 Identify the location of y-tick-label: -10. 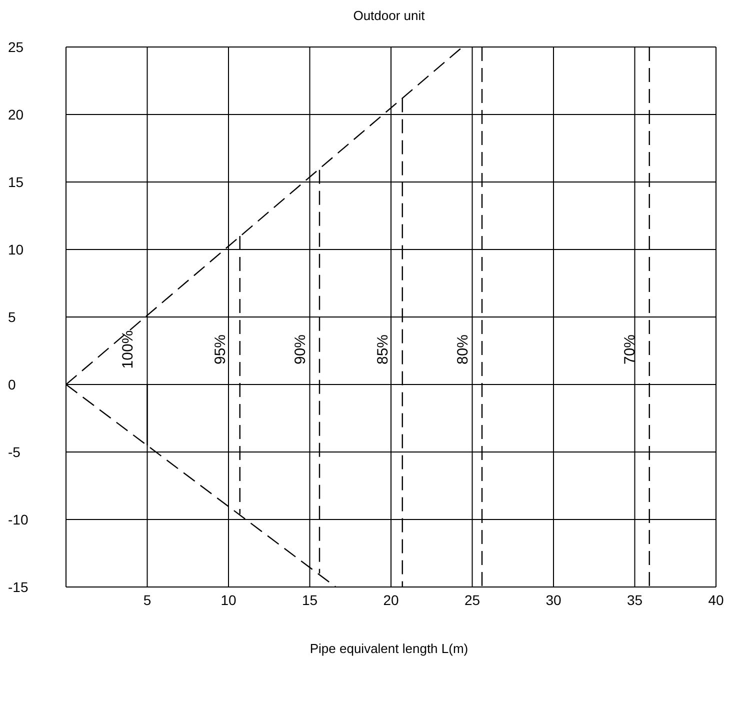
(18, 519).